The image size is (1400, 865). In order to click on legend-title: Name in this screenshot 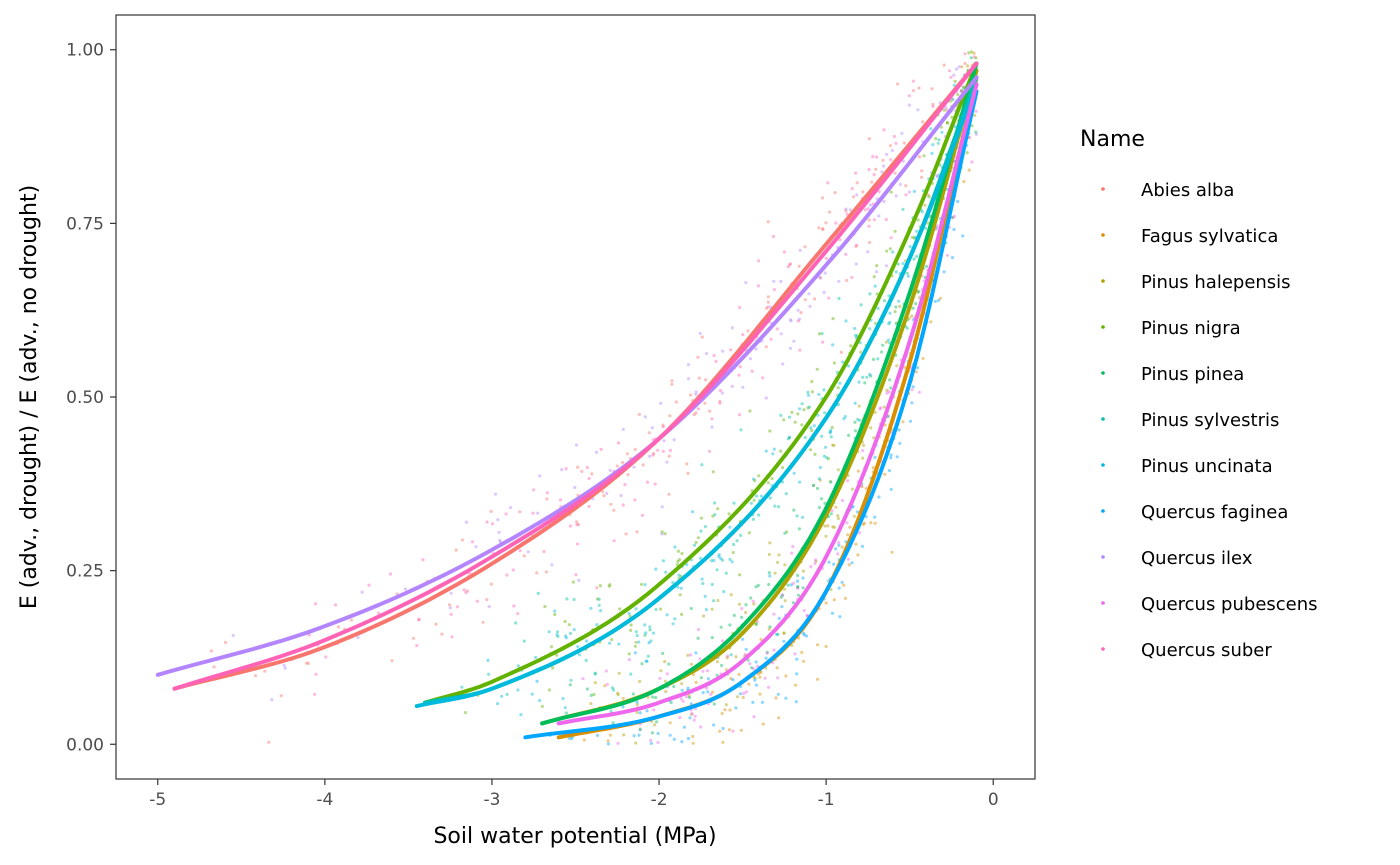, I will do `click(1112, 139)`.